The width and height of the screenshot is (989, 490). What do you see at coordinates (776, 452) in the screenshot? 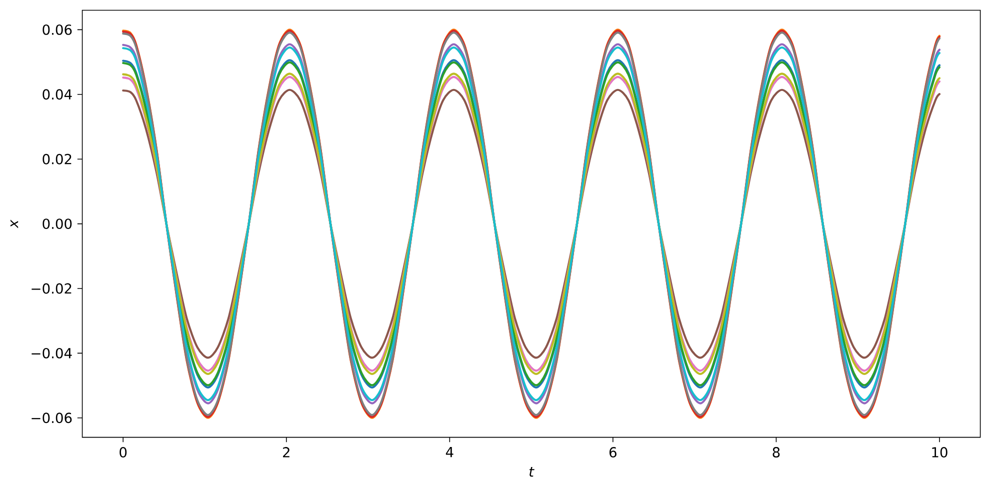
I see `x-tick-label: 8` at bounding box center [776, 452].